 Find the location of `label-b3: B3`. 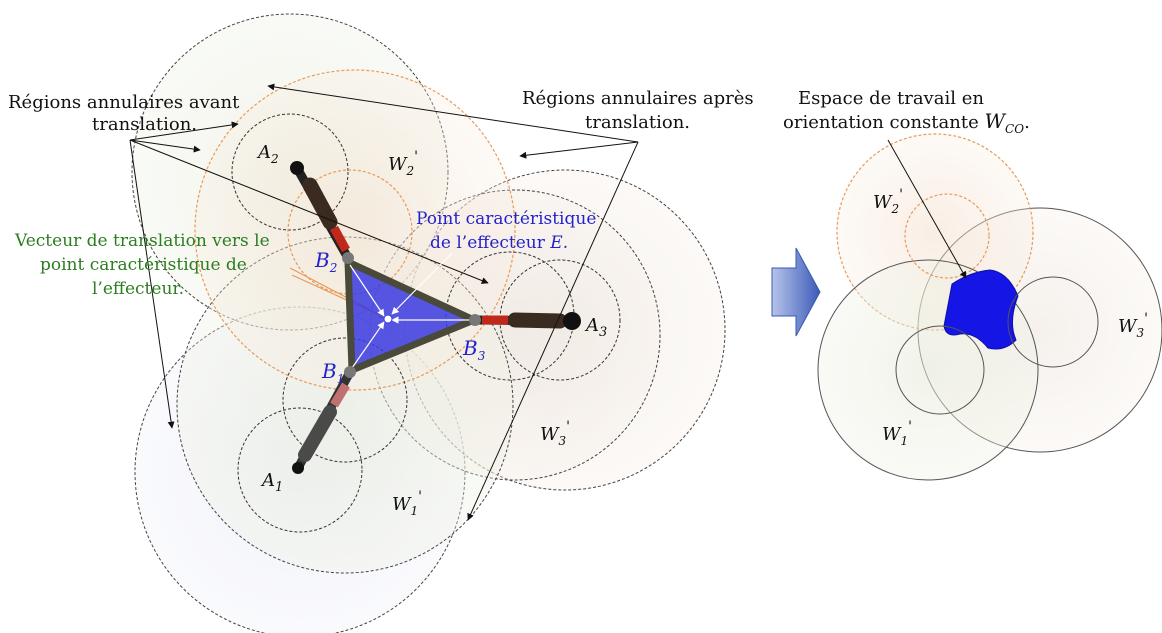

label-b3: B3 is located at coordinates (474, 349).